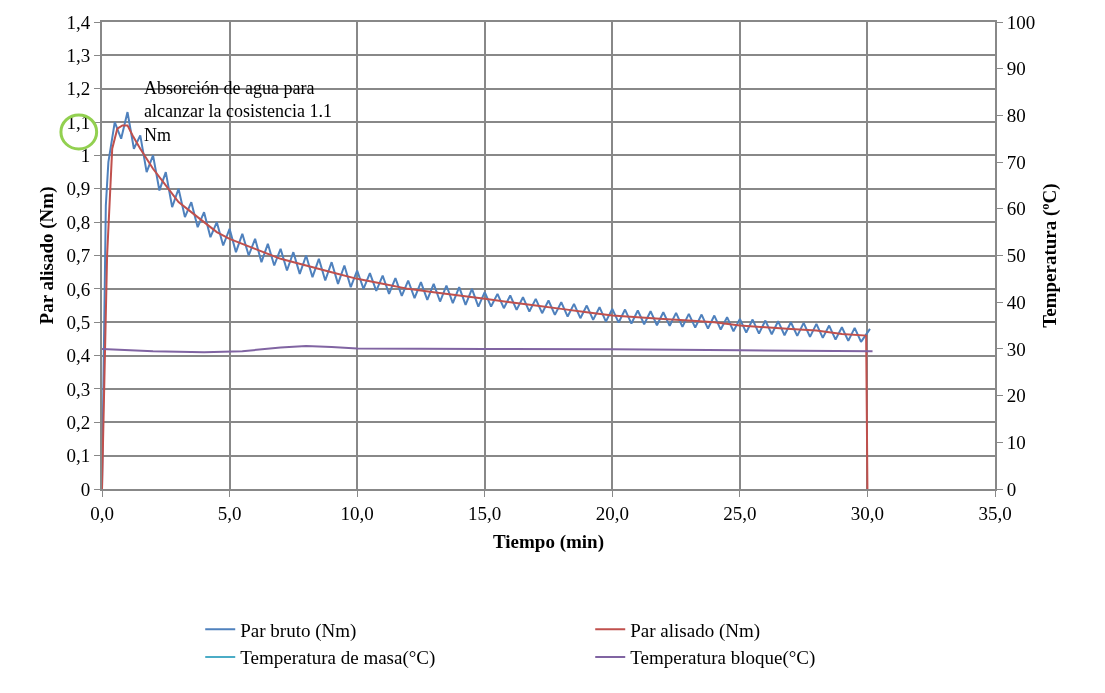 This screenshot has width=1105, height=693. What do you see at coordinates (1016, 116) in the screenshot?
I see `y2-tick-label: 80` at bounding box center [1016, 116].